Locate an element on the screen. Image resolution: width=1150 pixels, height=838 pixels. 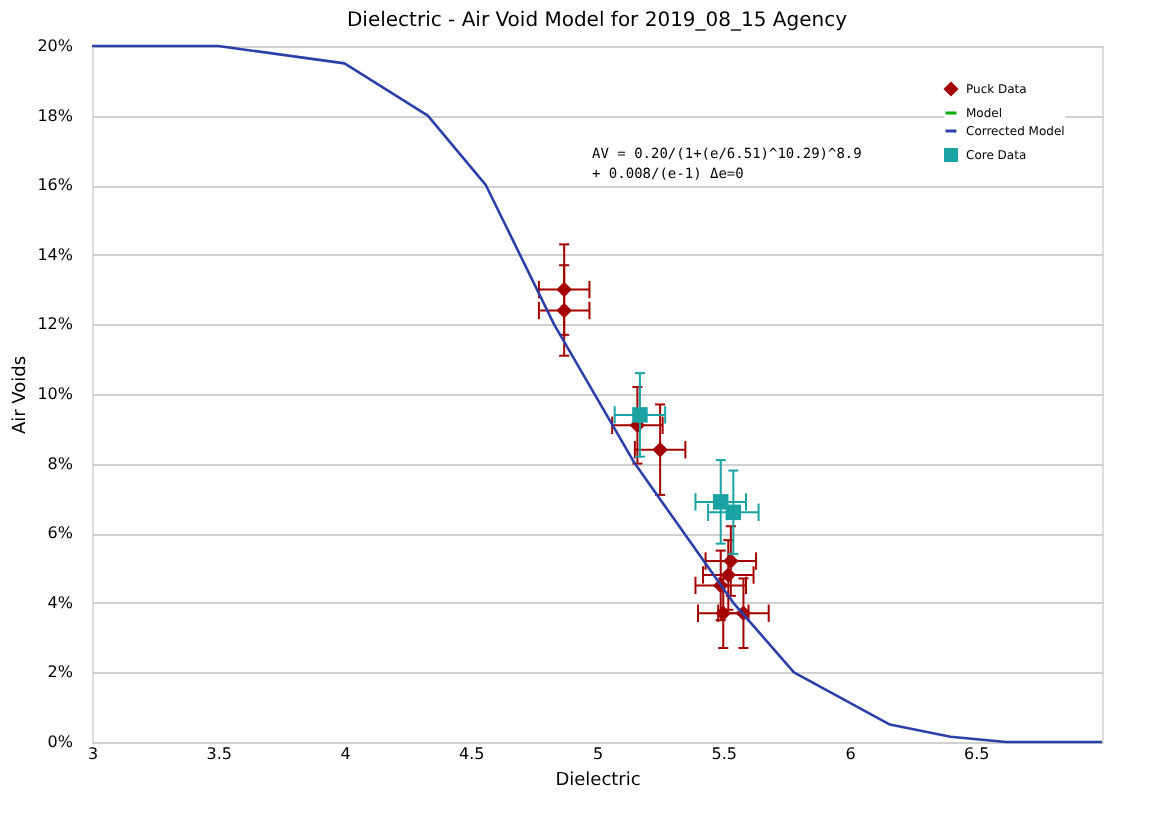
x-tick-label: 6.5 is located at coordinates (977, 754).